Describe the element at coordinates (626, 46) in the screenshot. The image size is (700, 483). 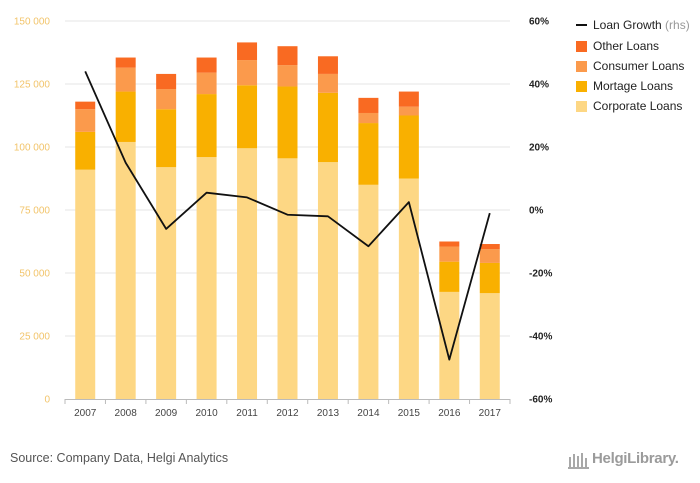
I see `legend-label: Other Loans` at that location.